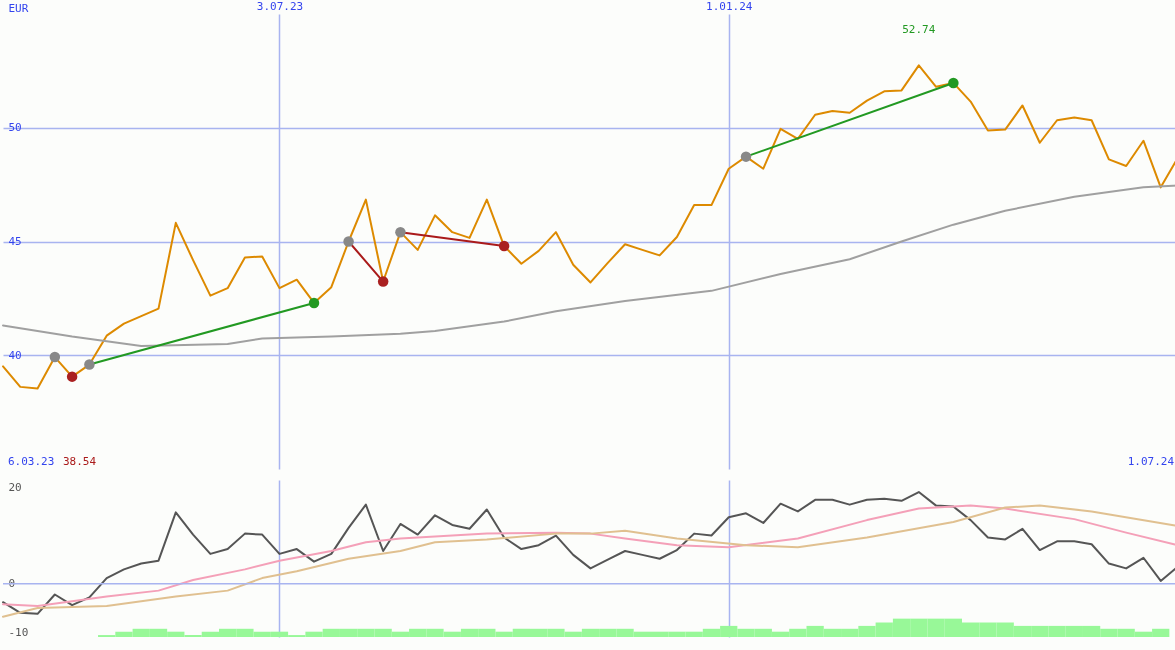 This screenshot has width=1175, height=650. Describe the element at coordinates (18, 8) in the screenshot. I see `y-axis-title: EUR` at that location.